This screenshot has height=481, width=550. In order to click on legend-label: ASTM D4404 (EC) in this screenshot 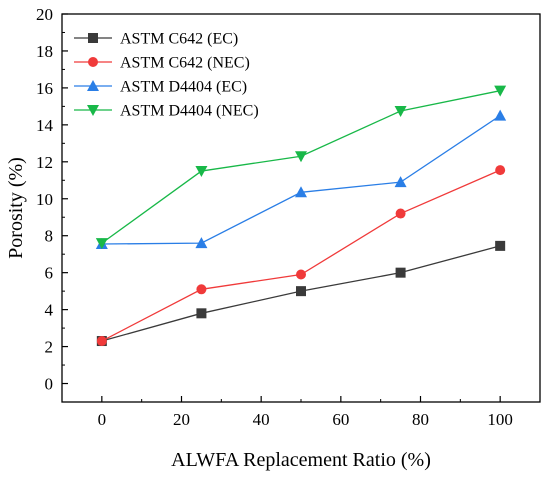, I will do `click(183, 87)`.